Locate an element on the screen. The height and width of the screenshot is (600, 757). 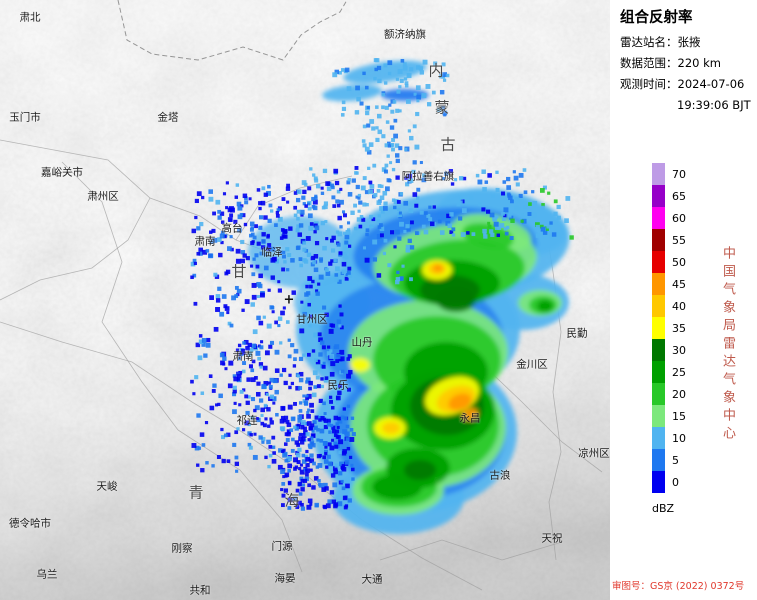
boundary-line is located at coordinates (240, 501).